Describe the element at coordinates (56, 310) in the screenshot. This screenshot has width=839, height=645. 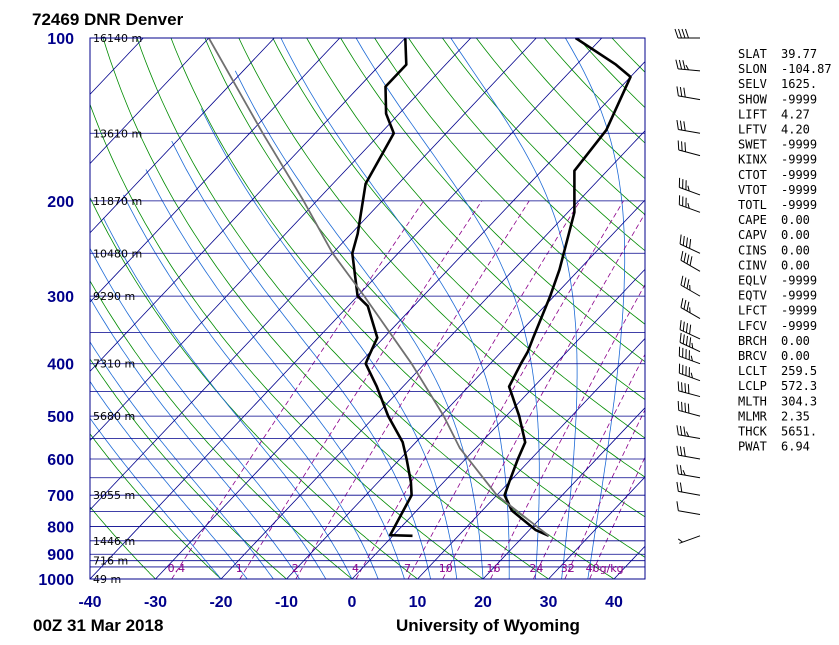
I see `pressure-axis-labels: 100 200 300 400 500 600 700 800 900 1000` at that location.